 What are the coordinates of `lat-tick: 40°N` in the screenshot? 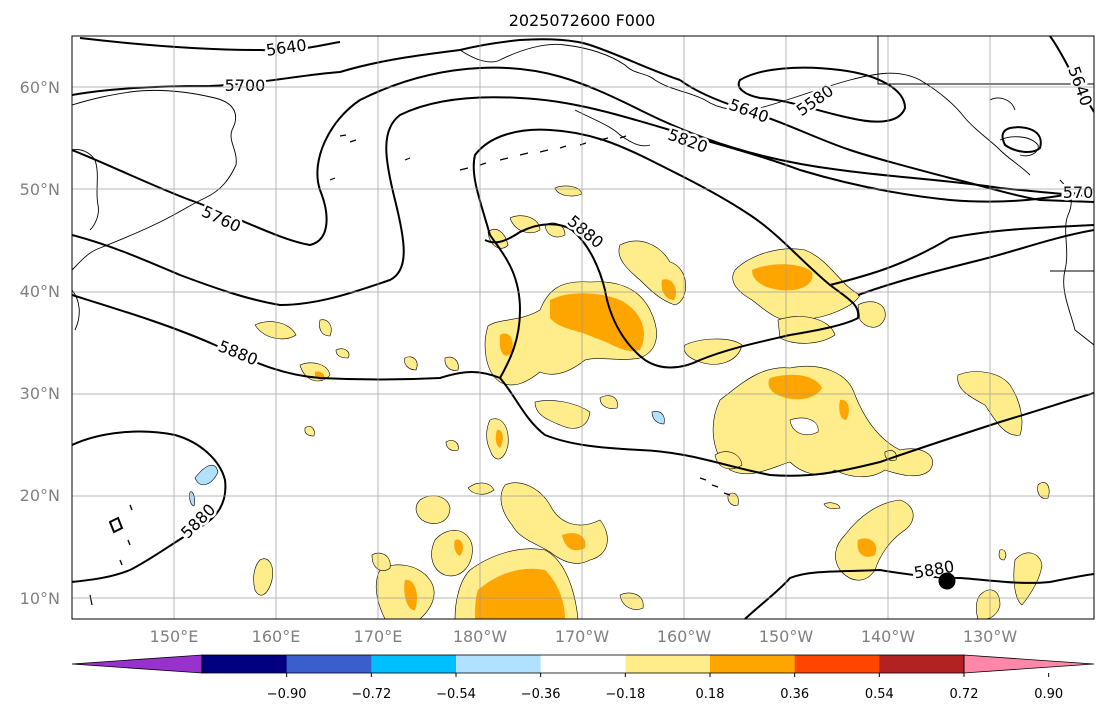 It's located at (40, 291).